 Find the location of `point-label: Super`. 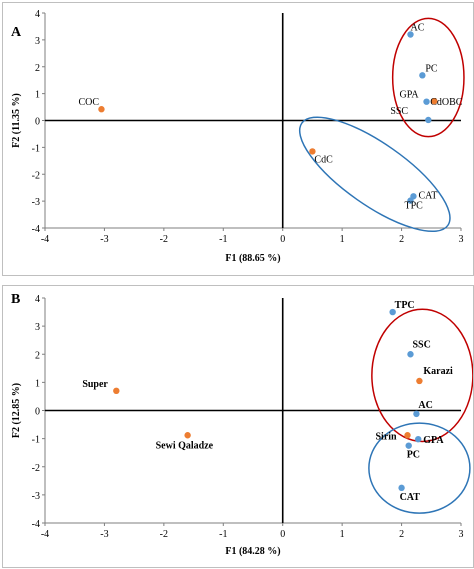

point-label: Super is located at coordinates (95, 384).